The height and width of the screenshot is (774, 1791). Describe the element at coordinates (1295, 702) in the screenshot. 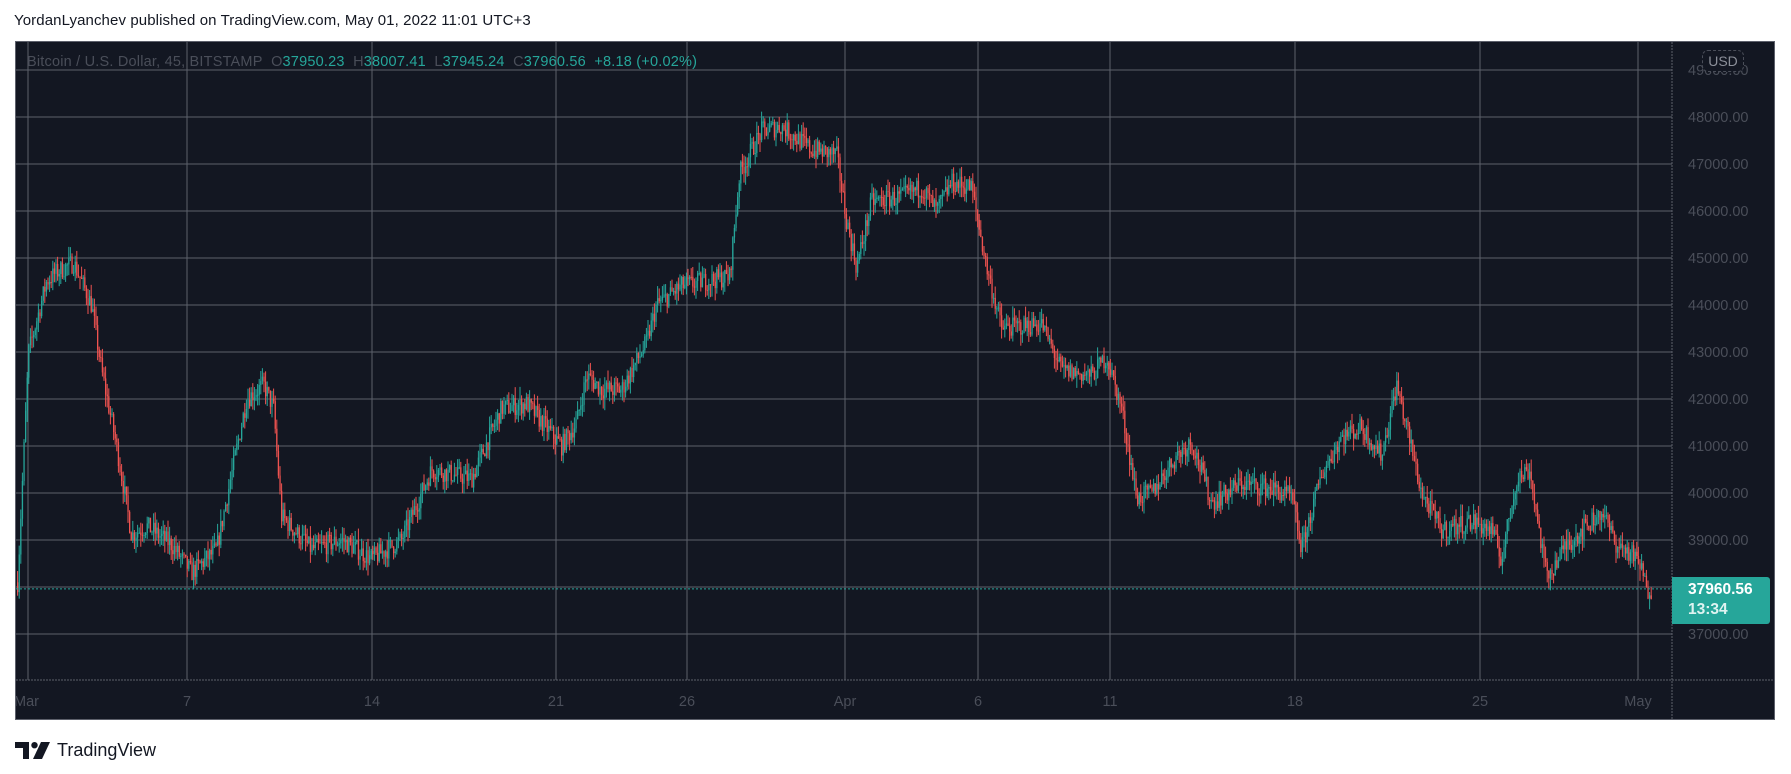

I see `x-tick-label: 18` at that location.